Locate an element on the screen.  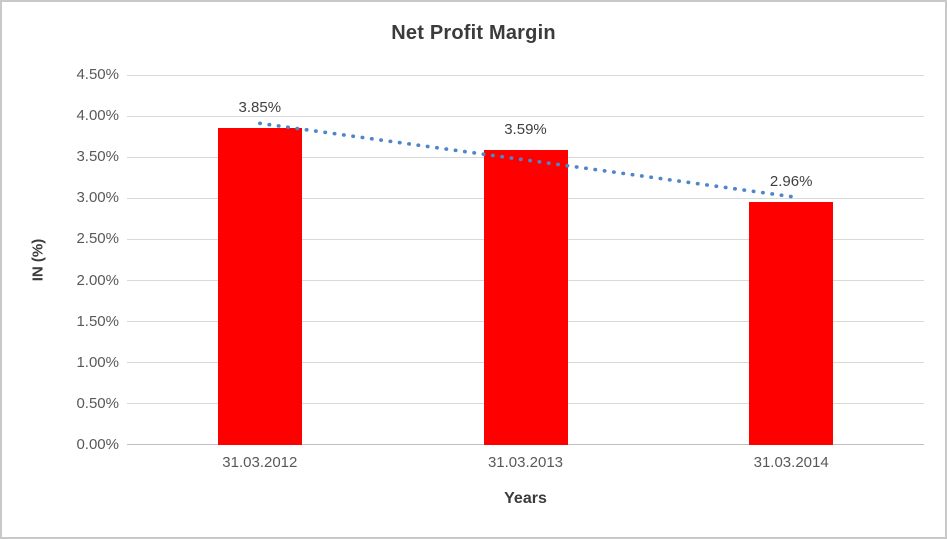
y-tick-label: 0.00% is located at coordinates (97, 444).